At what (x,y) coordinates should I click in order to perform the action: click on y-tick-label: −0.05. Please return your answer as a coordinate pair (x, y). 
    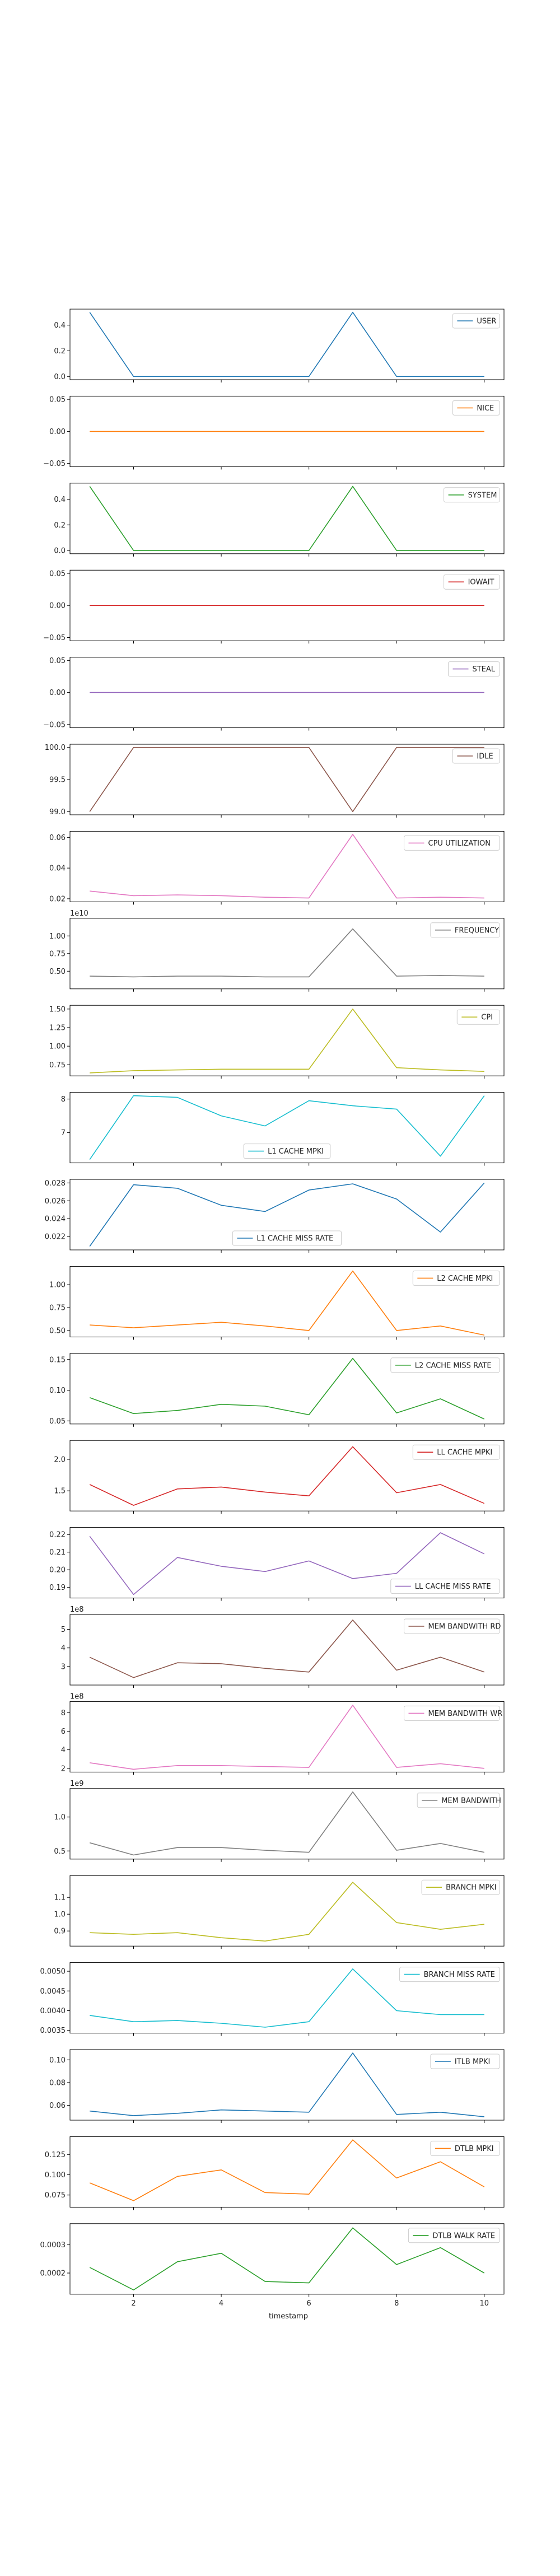
    Looking at the image, I should click on (55, 464).